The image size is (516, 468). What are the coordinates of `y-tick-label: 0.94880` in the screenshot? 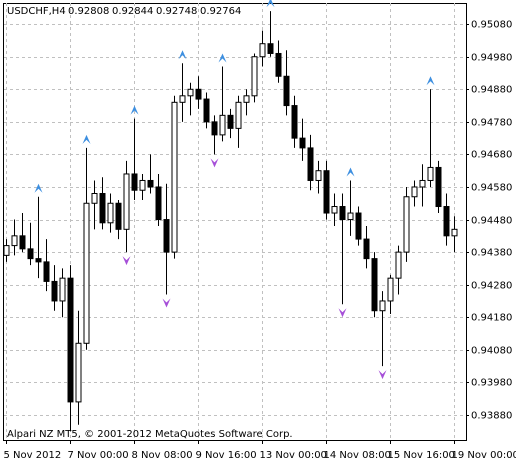 It's located at (491, 90).